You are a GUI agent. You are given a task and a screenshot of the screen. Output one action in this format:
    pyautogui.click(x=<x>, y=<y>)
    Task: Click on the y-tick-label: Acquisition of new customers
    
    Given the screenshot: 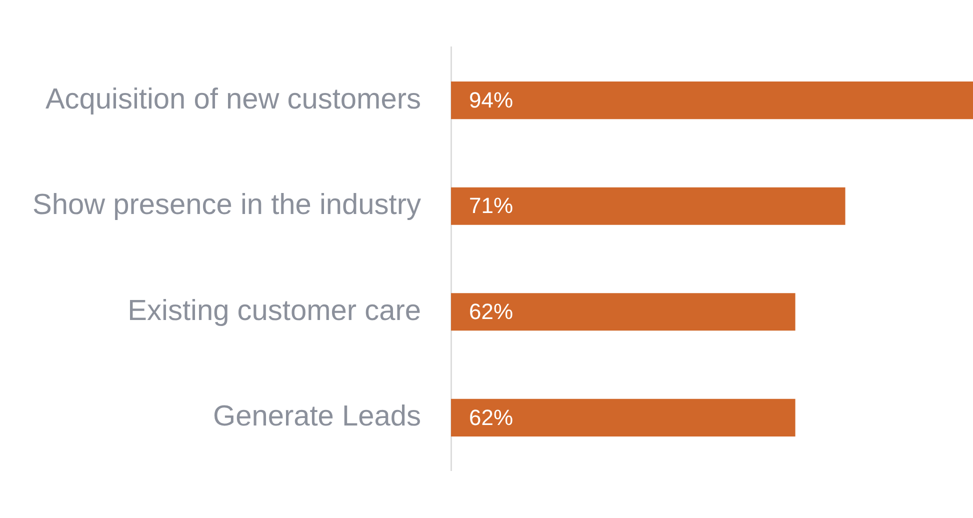 What is the action you would take?
    pyautogui.click(x=233, y=99)
    